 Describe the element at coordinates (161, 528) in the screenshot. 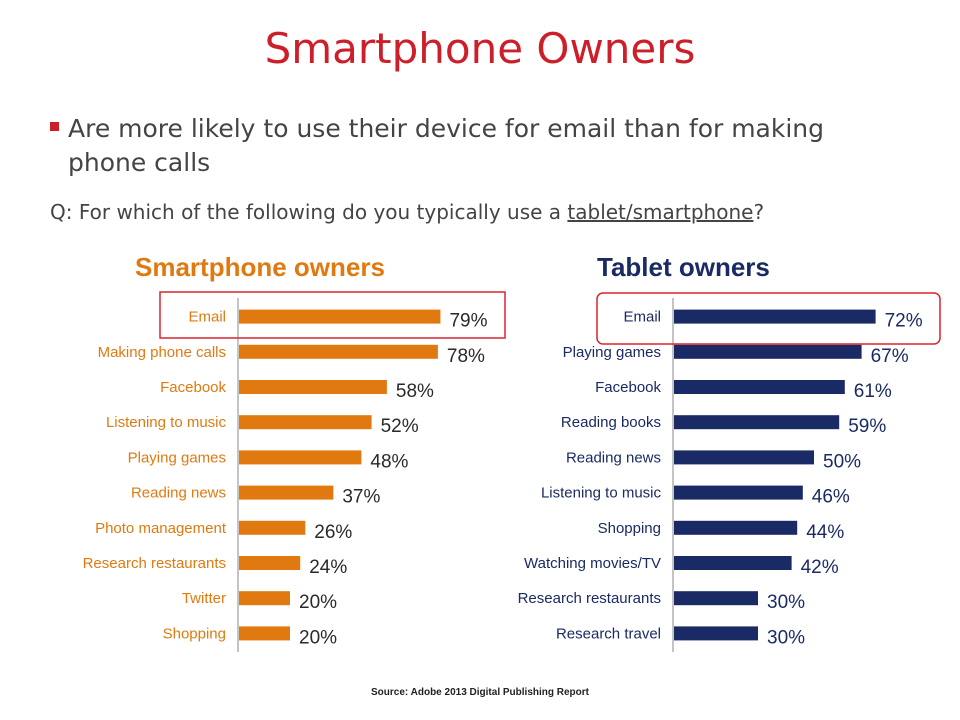

I see `smartphone-category-label: Photo management` at that location.